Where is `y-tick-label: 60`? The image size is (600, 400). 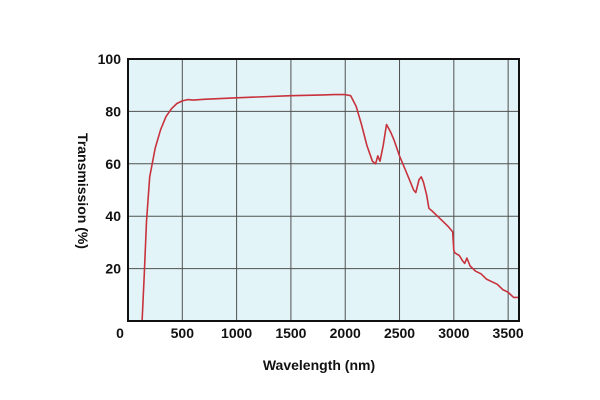
y-tick-label: 60 is located at coordinates (113, 164).